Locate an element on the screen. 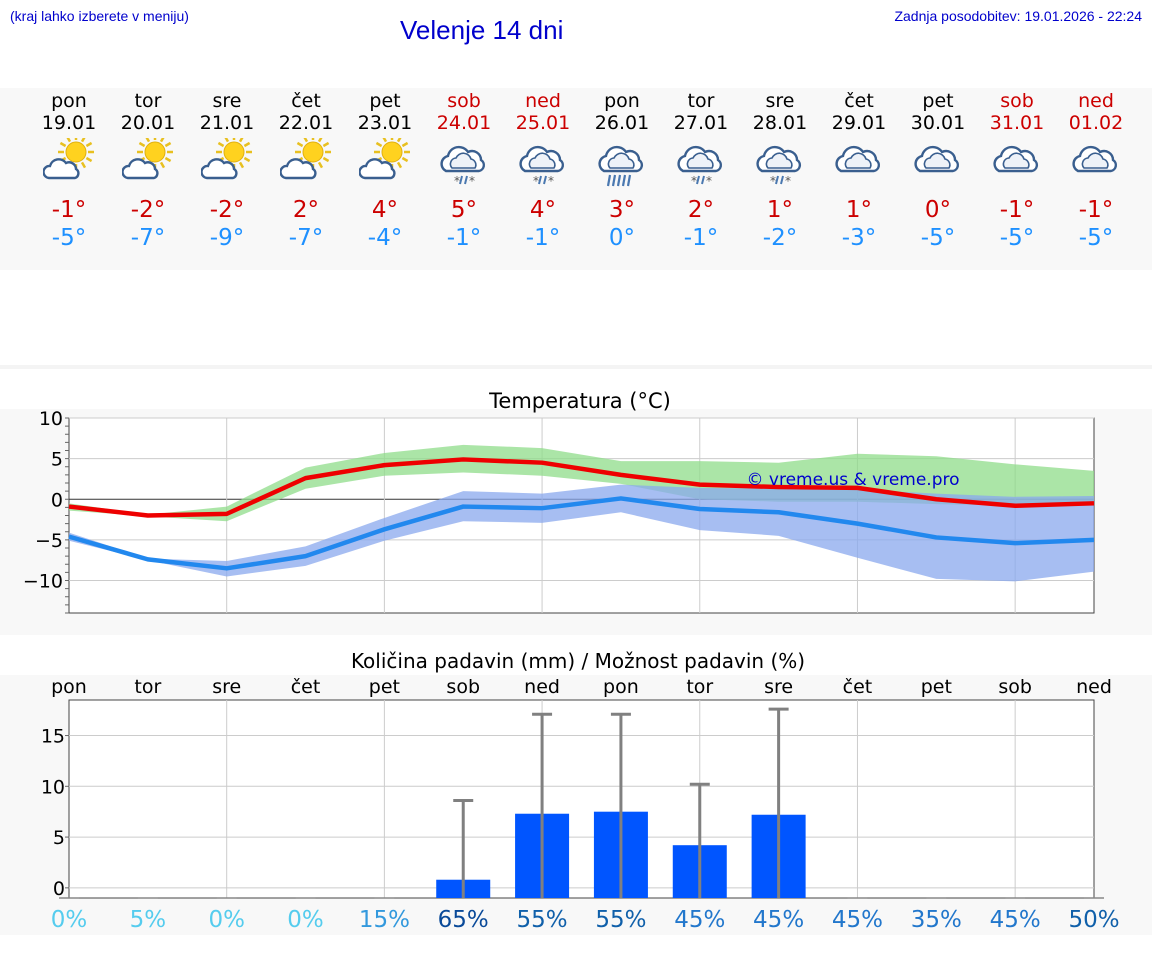  page-title: Velenje 14 dni is located at coordinates (482, 30).